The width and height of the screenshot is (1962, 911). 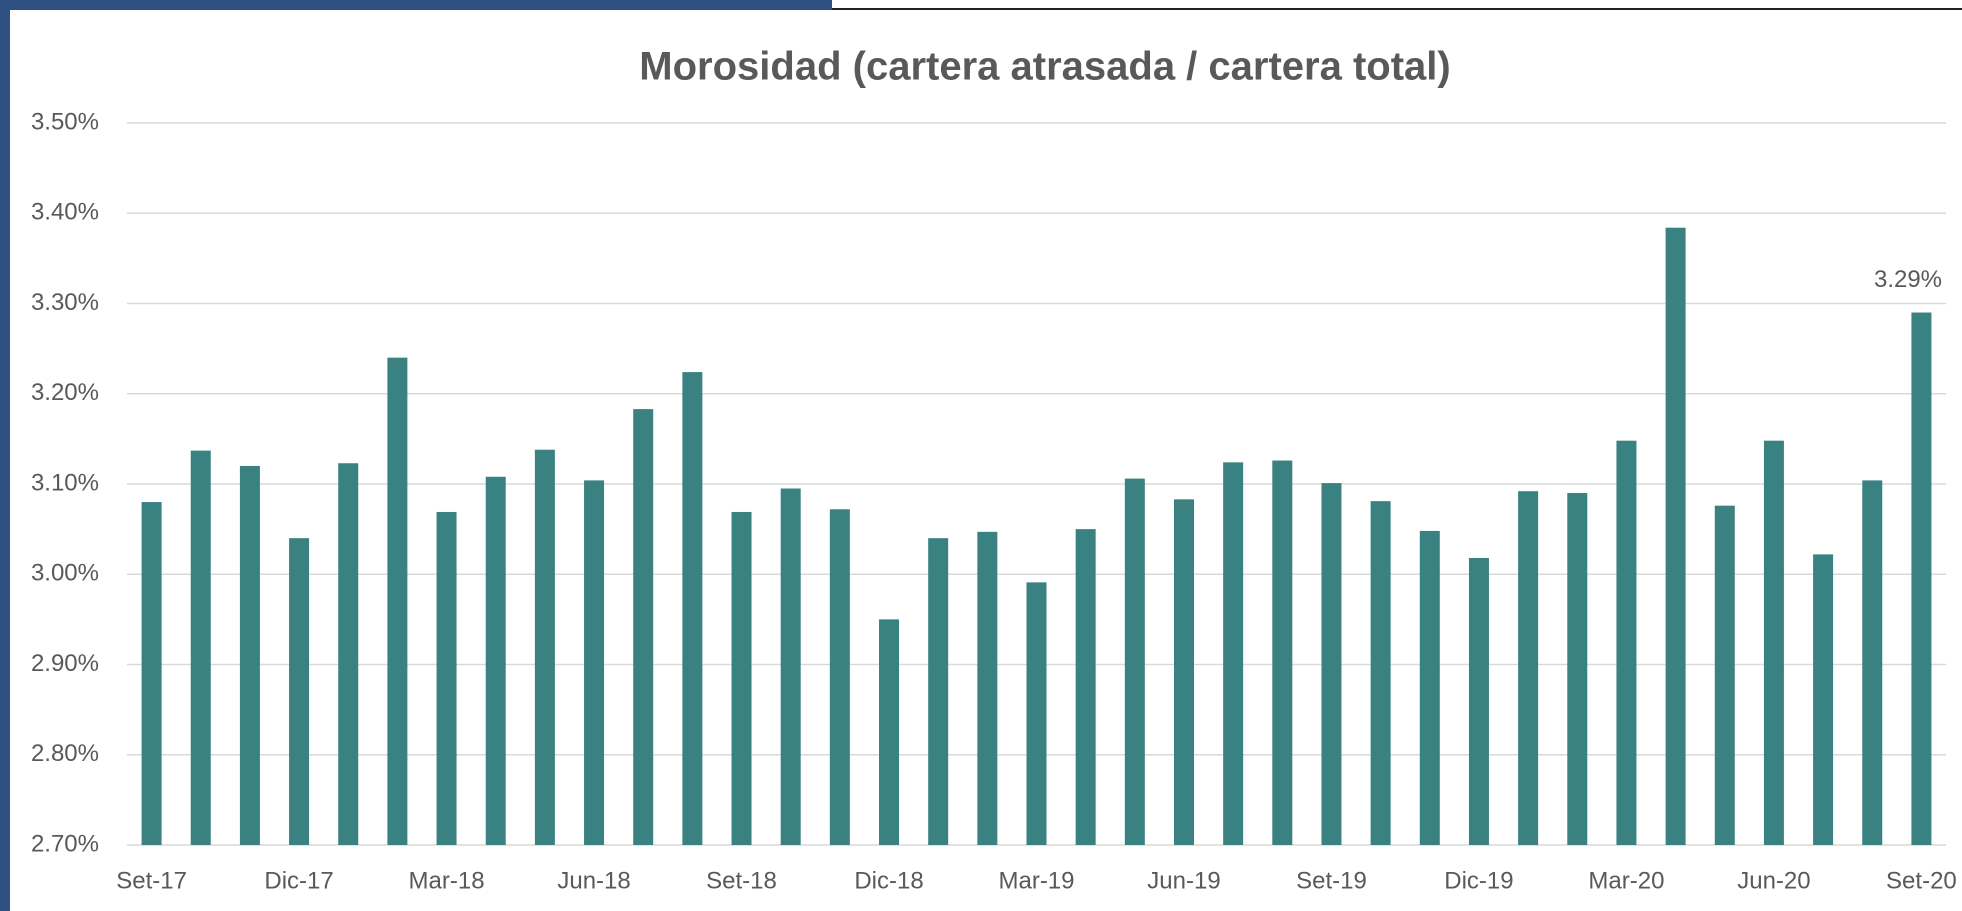 I want to click on x-tick-label: Mar-18, so click(x=447, y=880).